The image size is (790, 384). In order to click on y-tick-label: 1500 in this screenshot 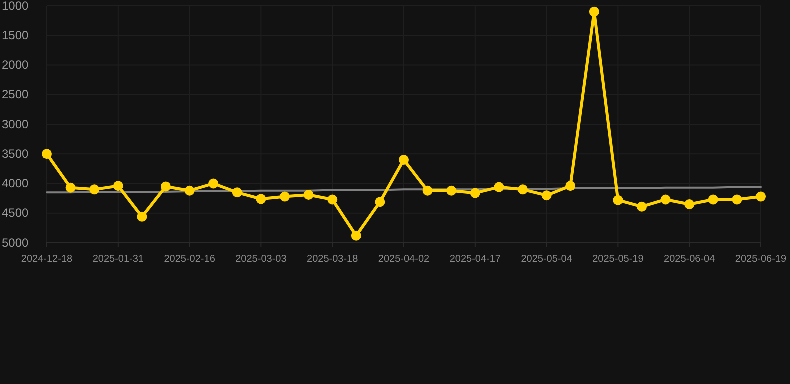, I will do `click(16, 35)`.